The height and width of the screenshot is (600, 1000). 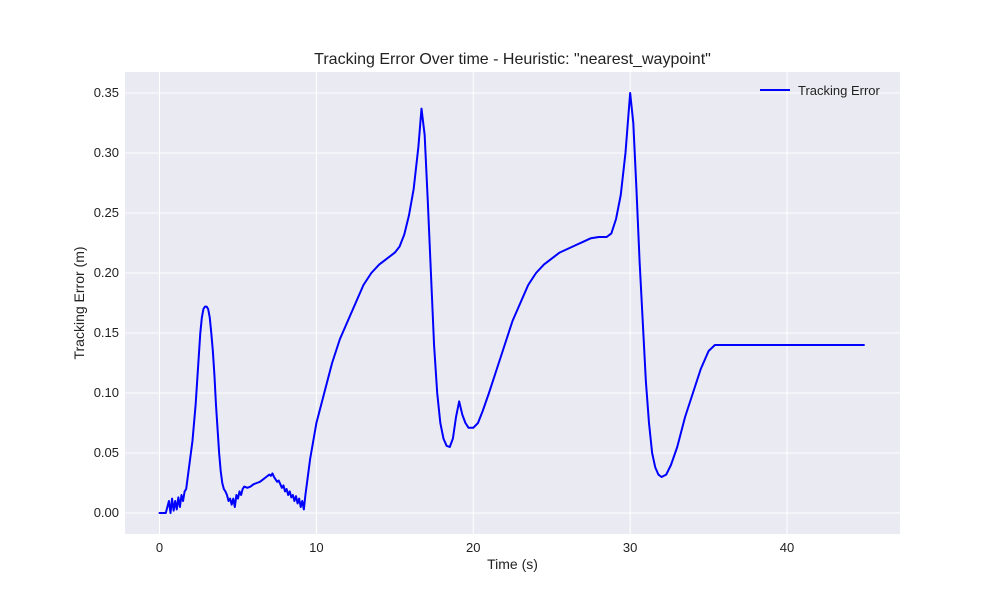 I want to click on y-tick-label: 0.10, so click(x=106, y=392).